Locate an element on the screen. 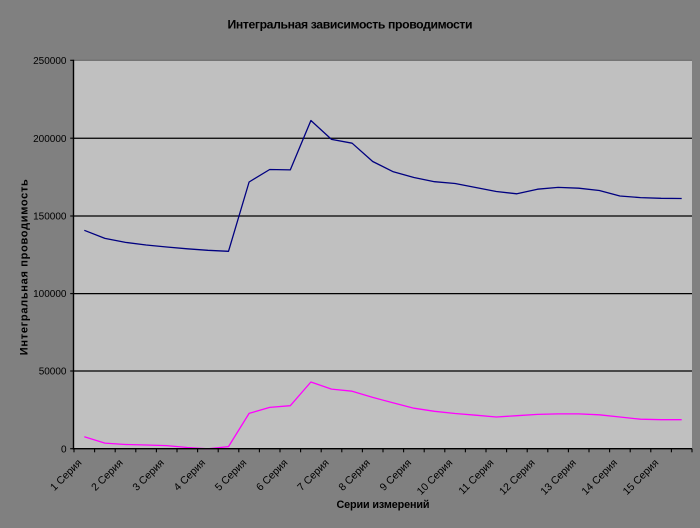 The height and width of the screenshot is (528, 700). svg-text: 0 is located at coordinates (64, 449).